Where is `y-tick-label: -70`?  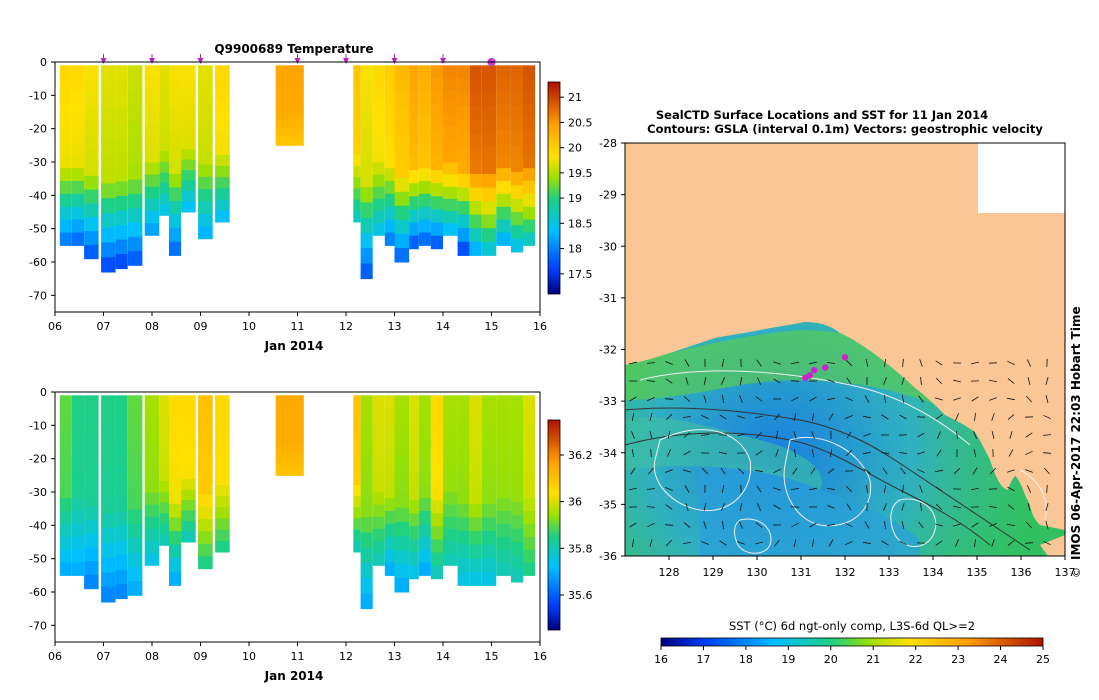
y-tick-label: -70 is located at coordinates (38, 295).